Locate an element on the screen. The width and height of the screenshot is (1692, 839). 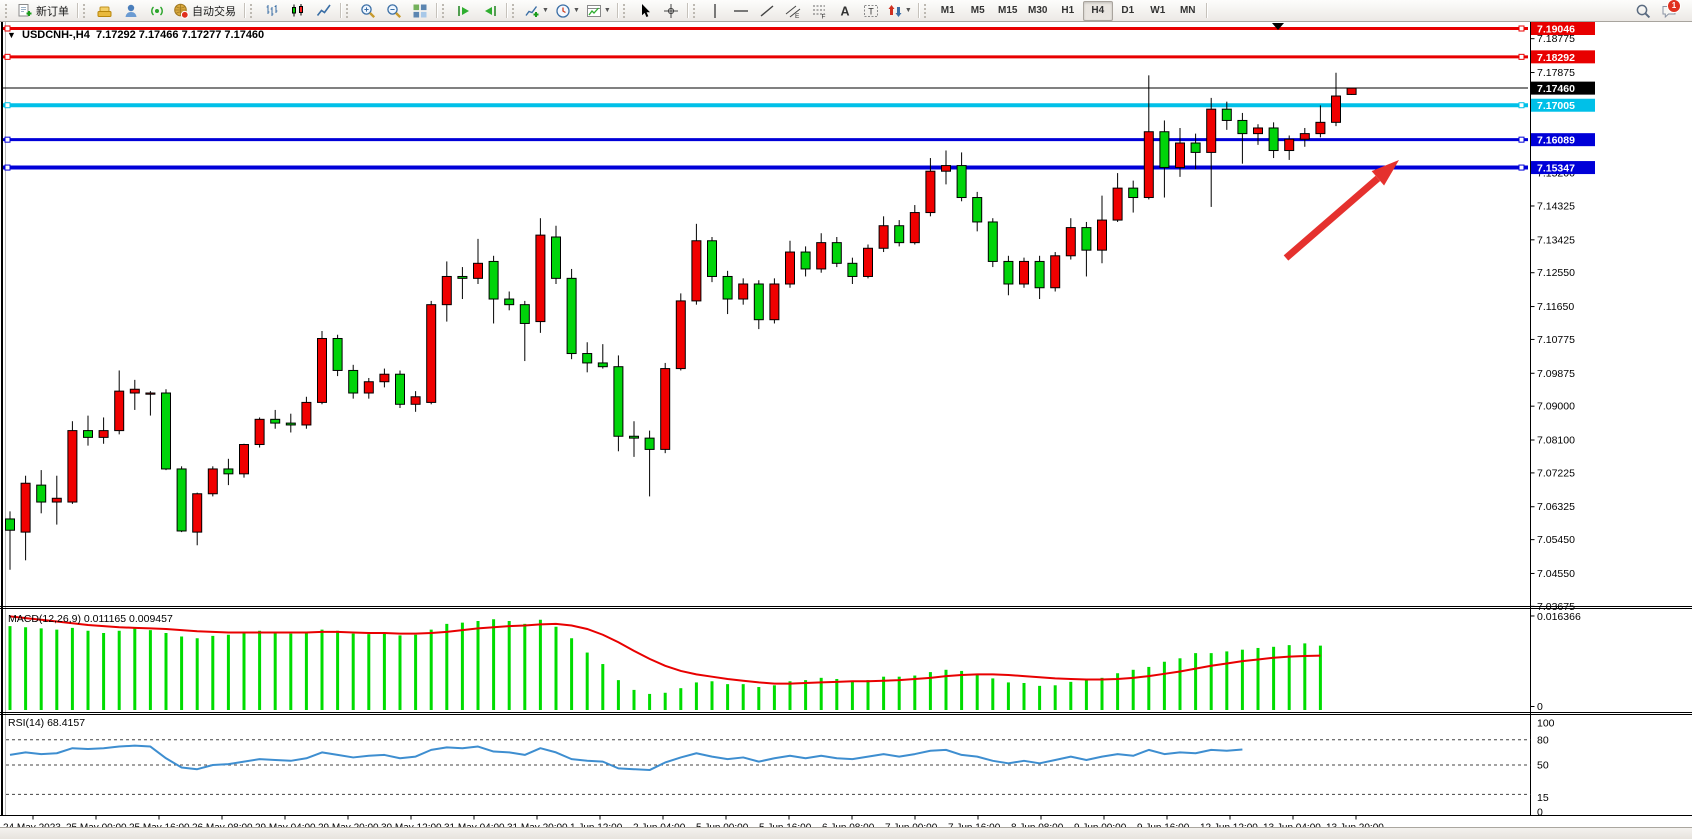
fibonacci-button: F is located at coordinates (819, 11).